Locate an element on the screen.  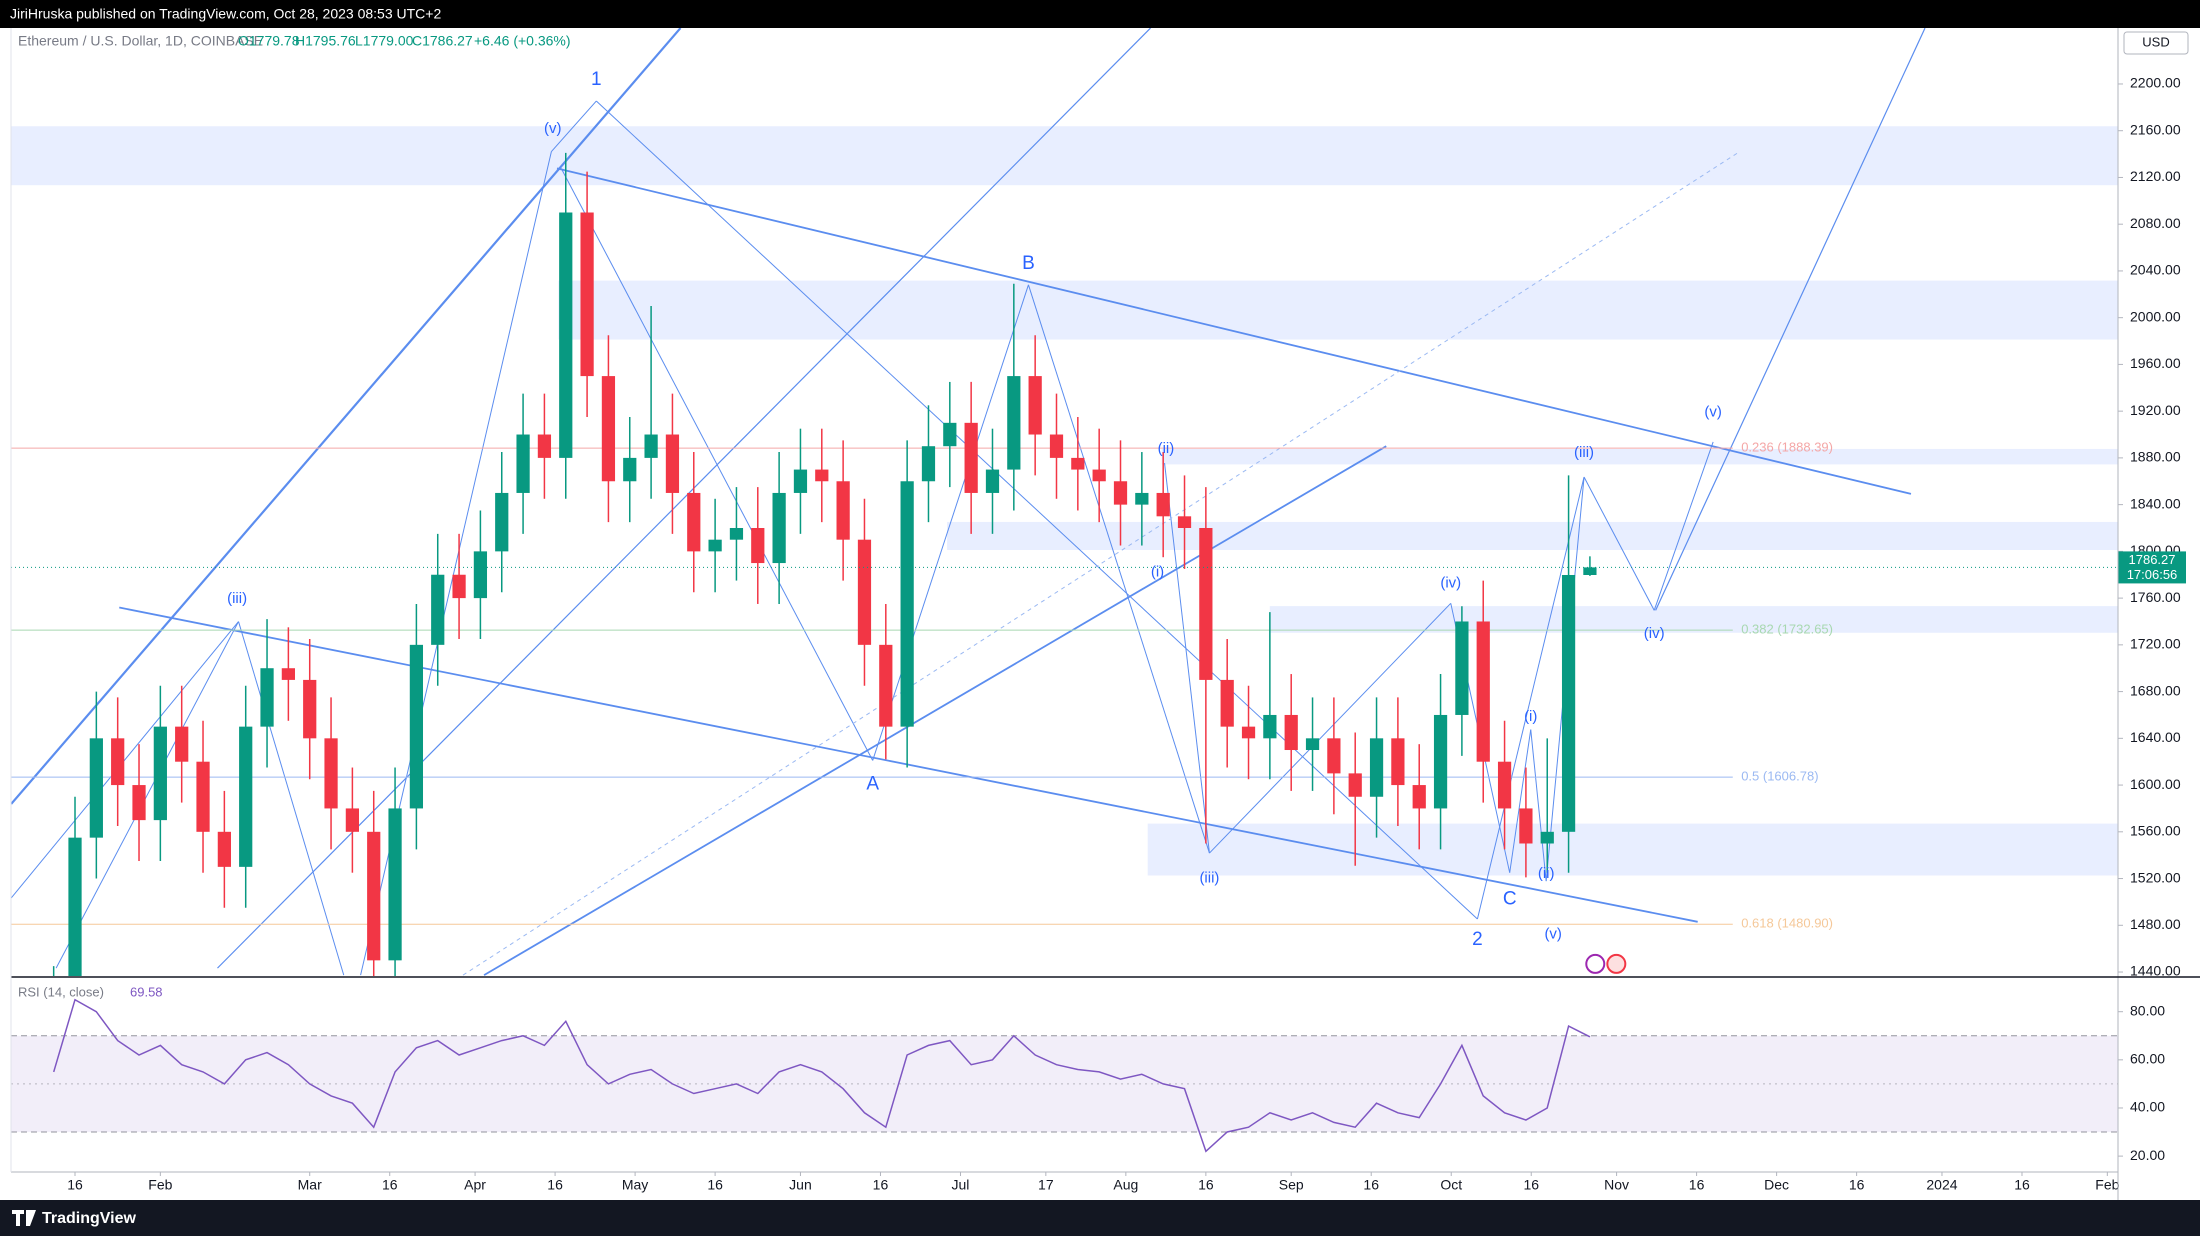
x-tick-label: 17 is located at coordinates (1046, 1185).